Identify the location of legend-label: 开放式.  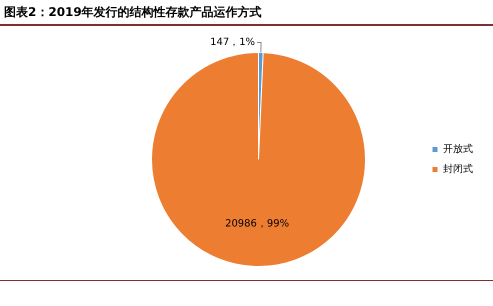
(458, 149).